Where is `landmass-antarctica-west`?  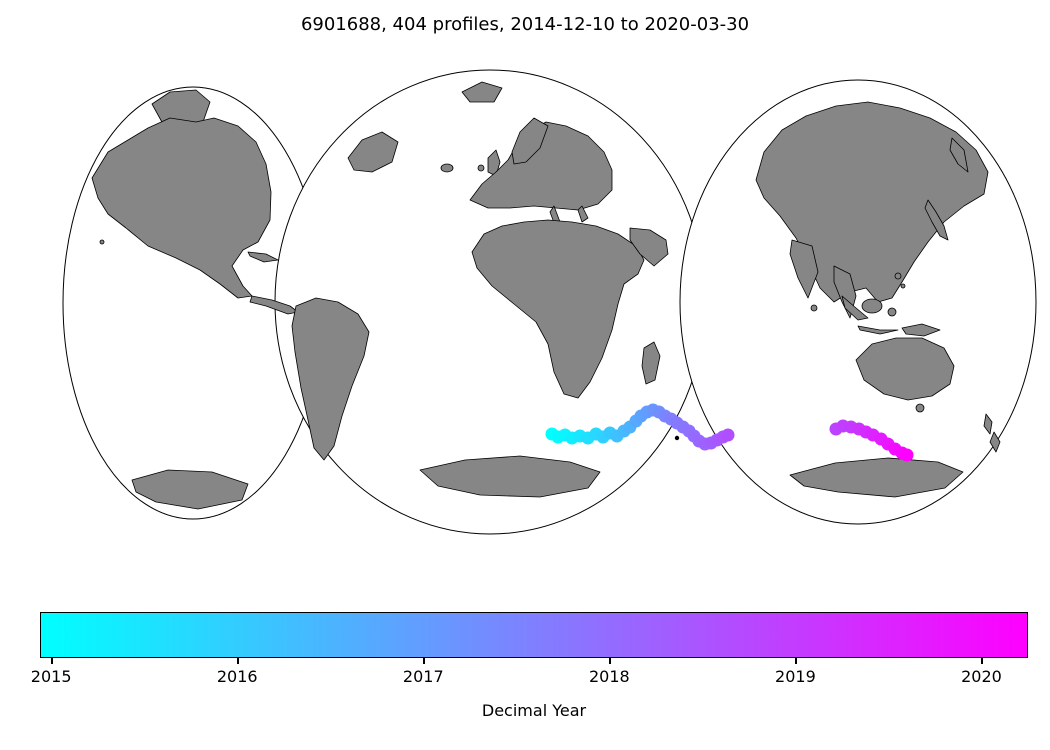
landmass-antarctica-west is located at coordinates (190, 489).